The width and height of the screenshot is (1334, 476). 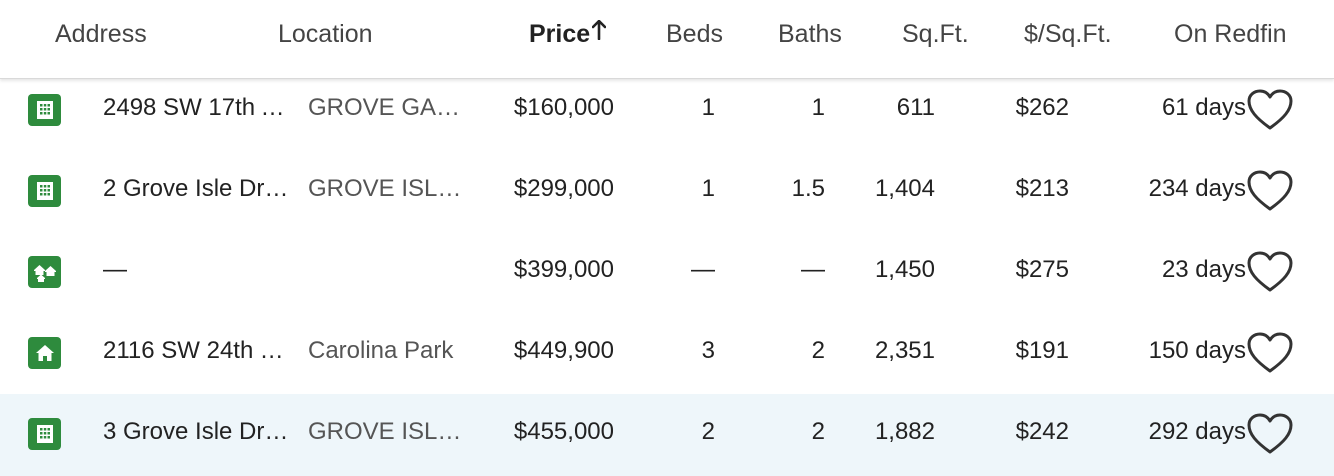 I want to click on arrow-up-icon, so click(x=599, y=32).